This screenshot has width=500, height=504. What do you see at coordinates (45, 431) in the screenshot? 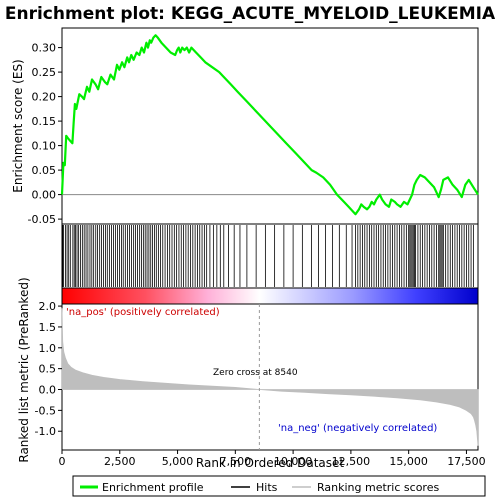
I see `ranked-y-tick-label: -1.0` at bounding box center [45, 431].